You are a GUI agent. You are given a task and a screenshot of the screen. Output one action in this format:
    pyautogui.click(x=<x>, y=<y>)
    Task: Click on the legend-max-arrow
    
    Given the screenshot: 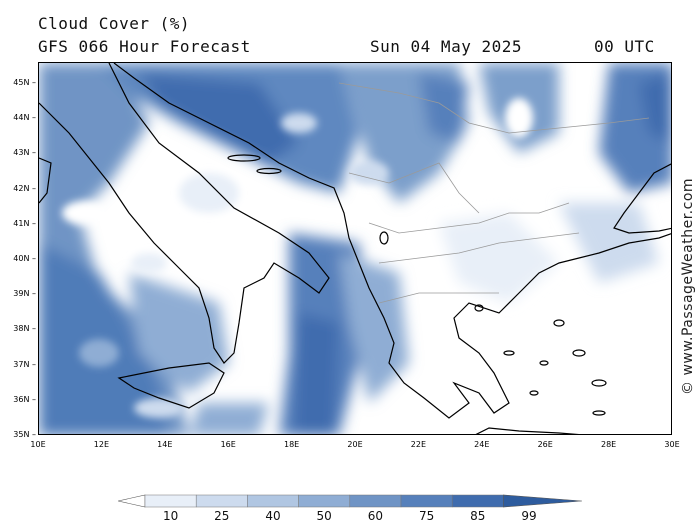 What is the action you would take?
    pyautogui.click(x=542, y=501)
    